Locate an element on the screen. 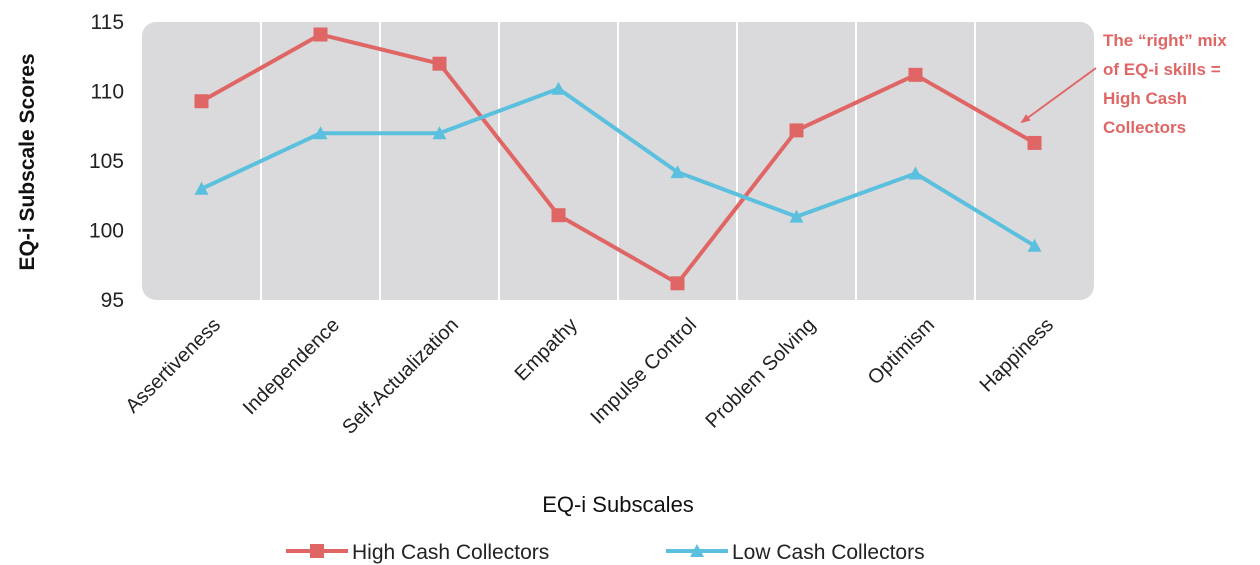 This screenshot has height=565, width=1260. x-tick-label: Independence is located at coordinates (291, 366).